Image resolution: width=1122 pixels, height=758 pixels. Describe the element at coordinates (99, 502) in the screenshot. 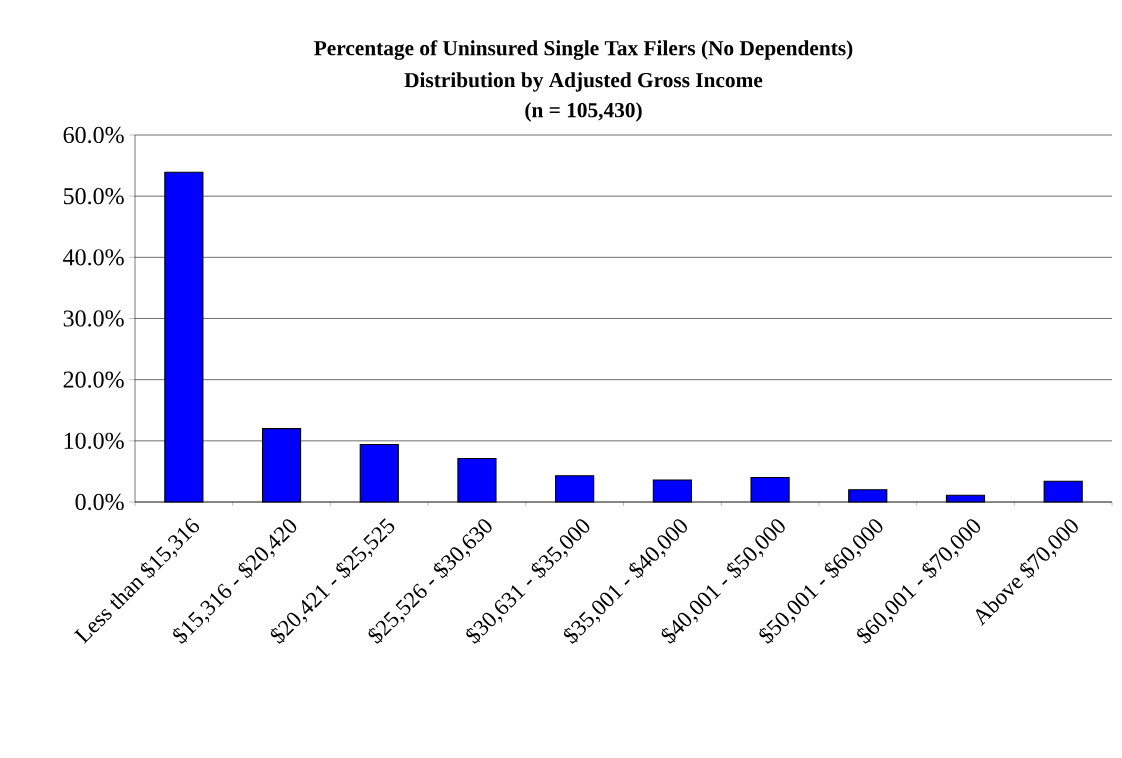

I see `y-tick-label: 0.0%` at that location.